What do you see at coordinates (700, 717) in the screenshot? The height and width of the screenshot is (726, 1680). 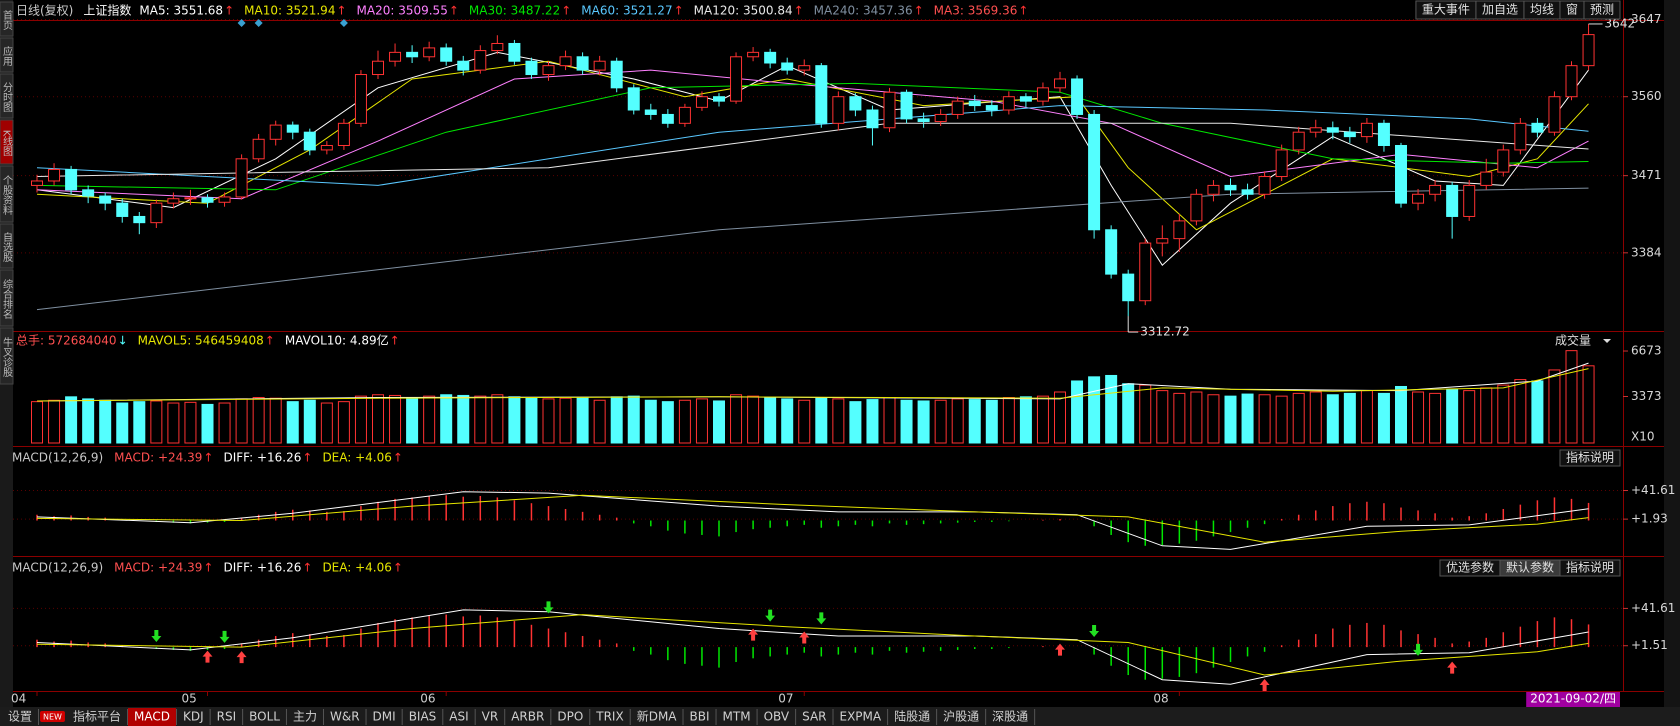 I see `tab-label: BBI` at bounding box center [700, 717].